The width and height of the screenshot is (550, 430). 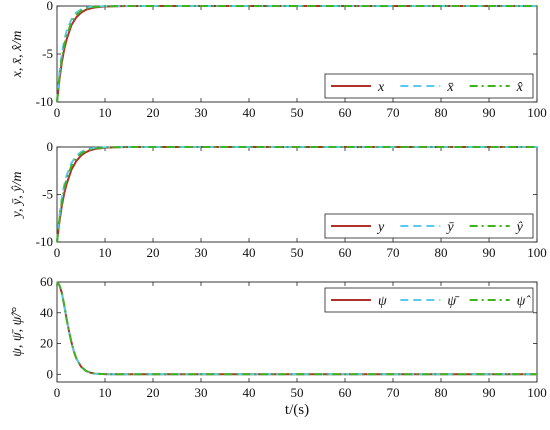 What do you see at coordinates (382, 301) in the screenshot?
I see `legend-label-1: ψ` at bounding box center [382, 301].